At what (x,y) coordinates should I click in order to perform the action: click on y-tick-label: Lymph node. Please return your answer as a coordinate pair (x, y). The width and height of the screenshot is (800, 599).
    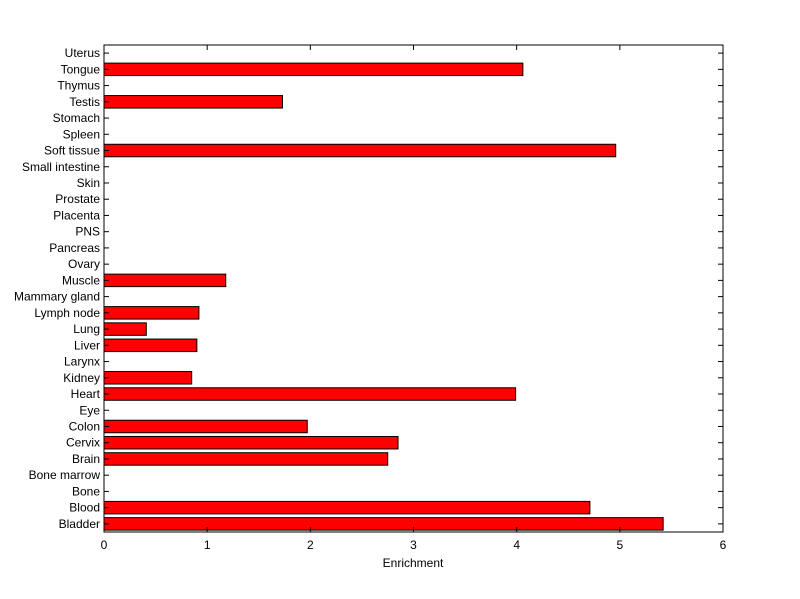
    Looking at the image, I should click on (67, 313).